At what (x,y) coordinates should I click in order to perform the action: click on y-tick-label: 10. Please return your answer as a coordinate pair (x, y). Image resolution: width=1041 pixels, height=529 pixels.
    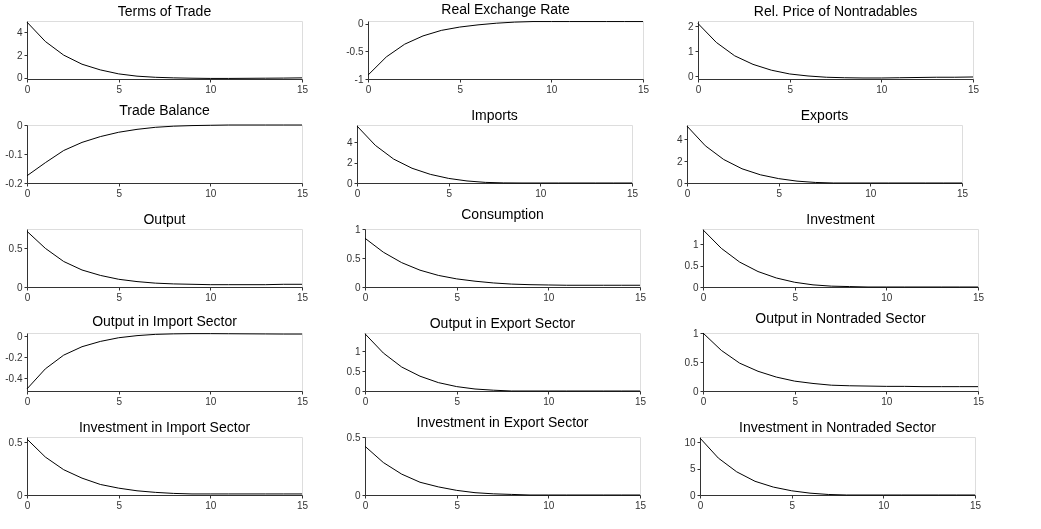
    Looking at the image, I should click on (690, 442).